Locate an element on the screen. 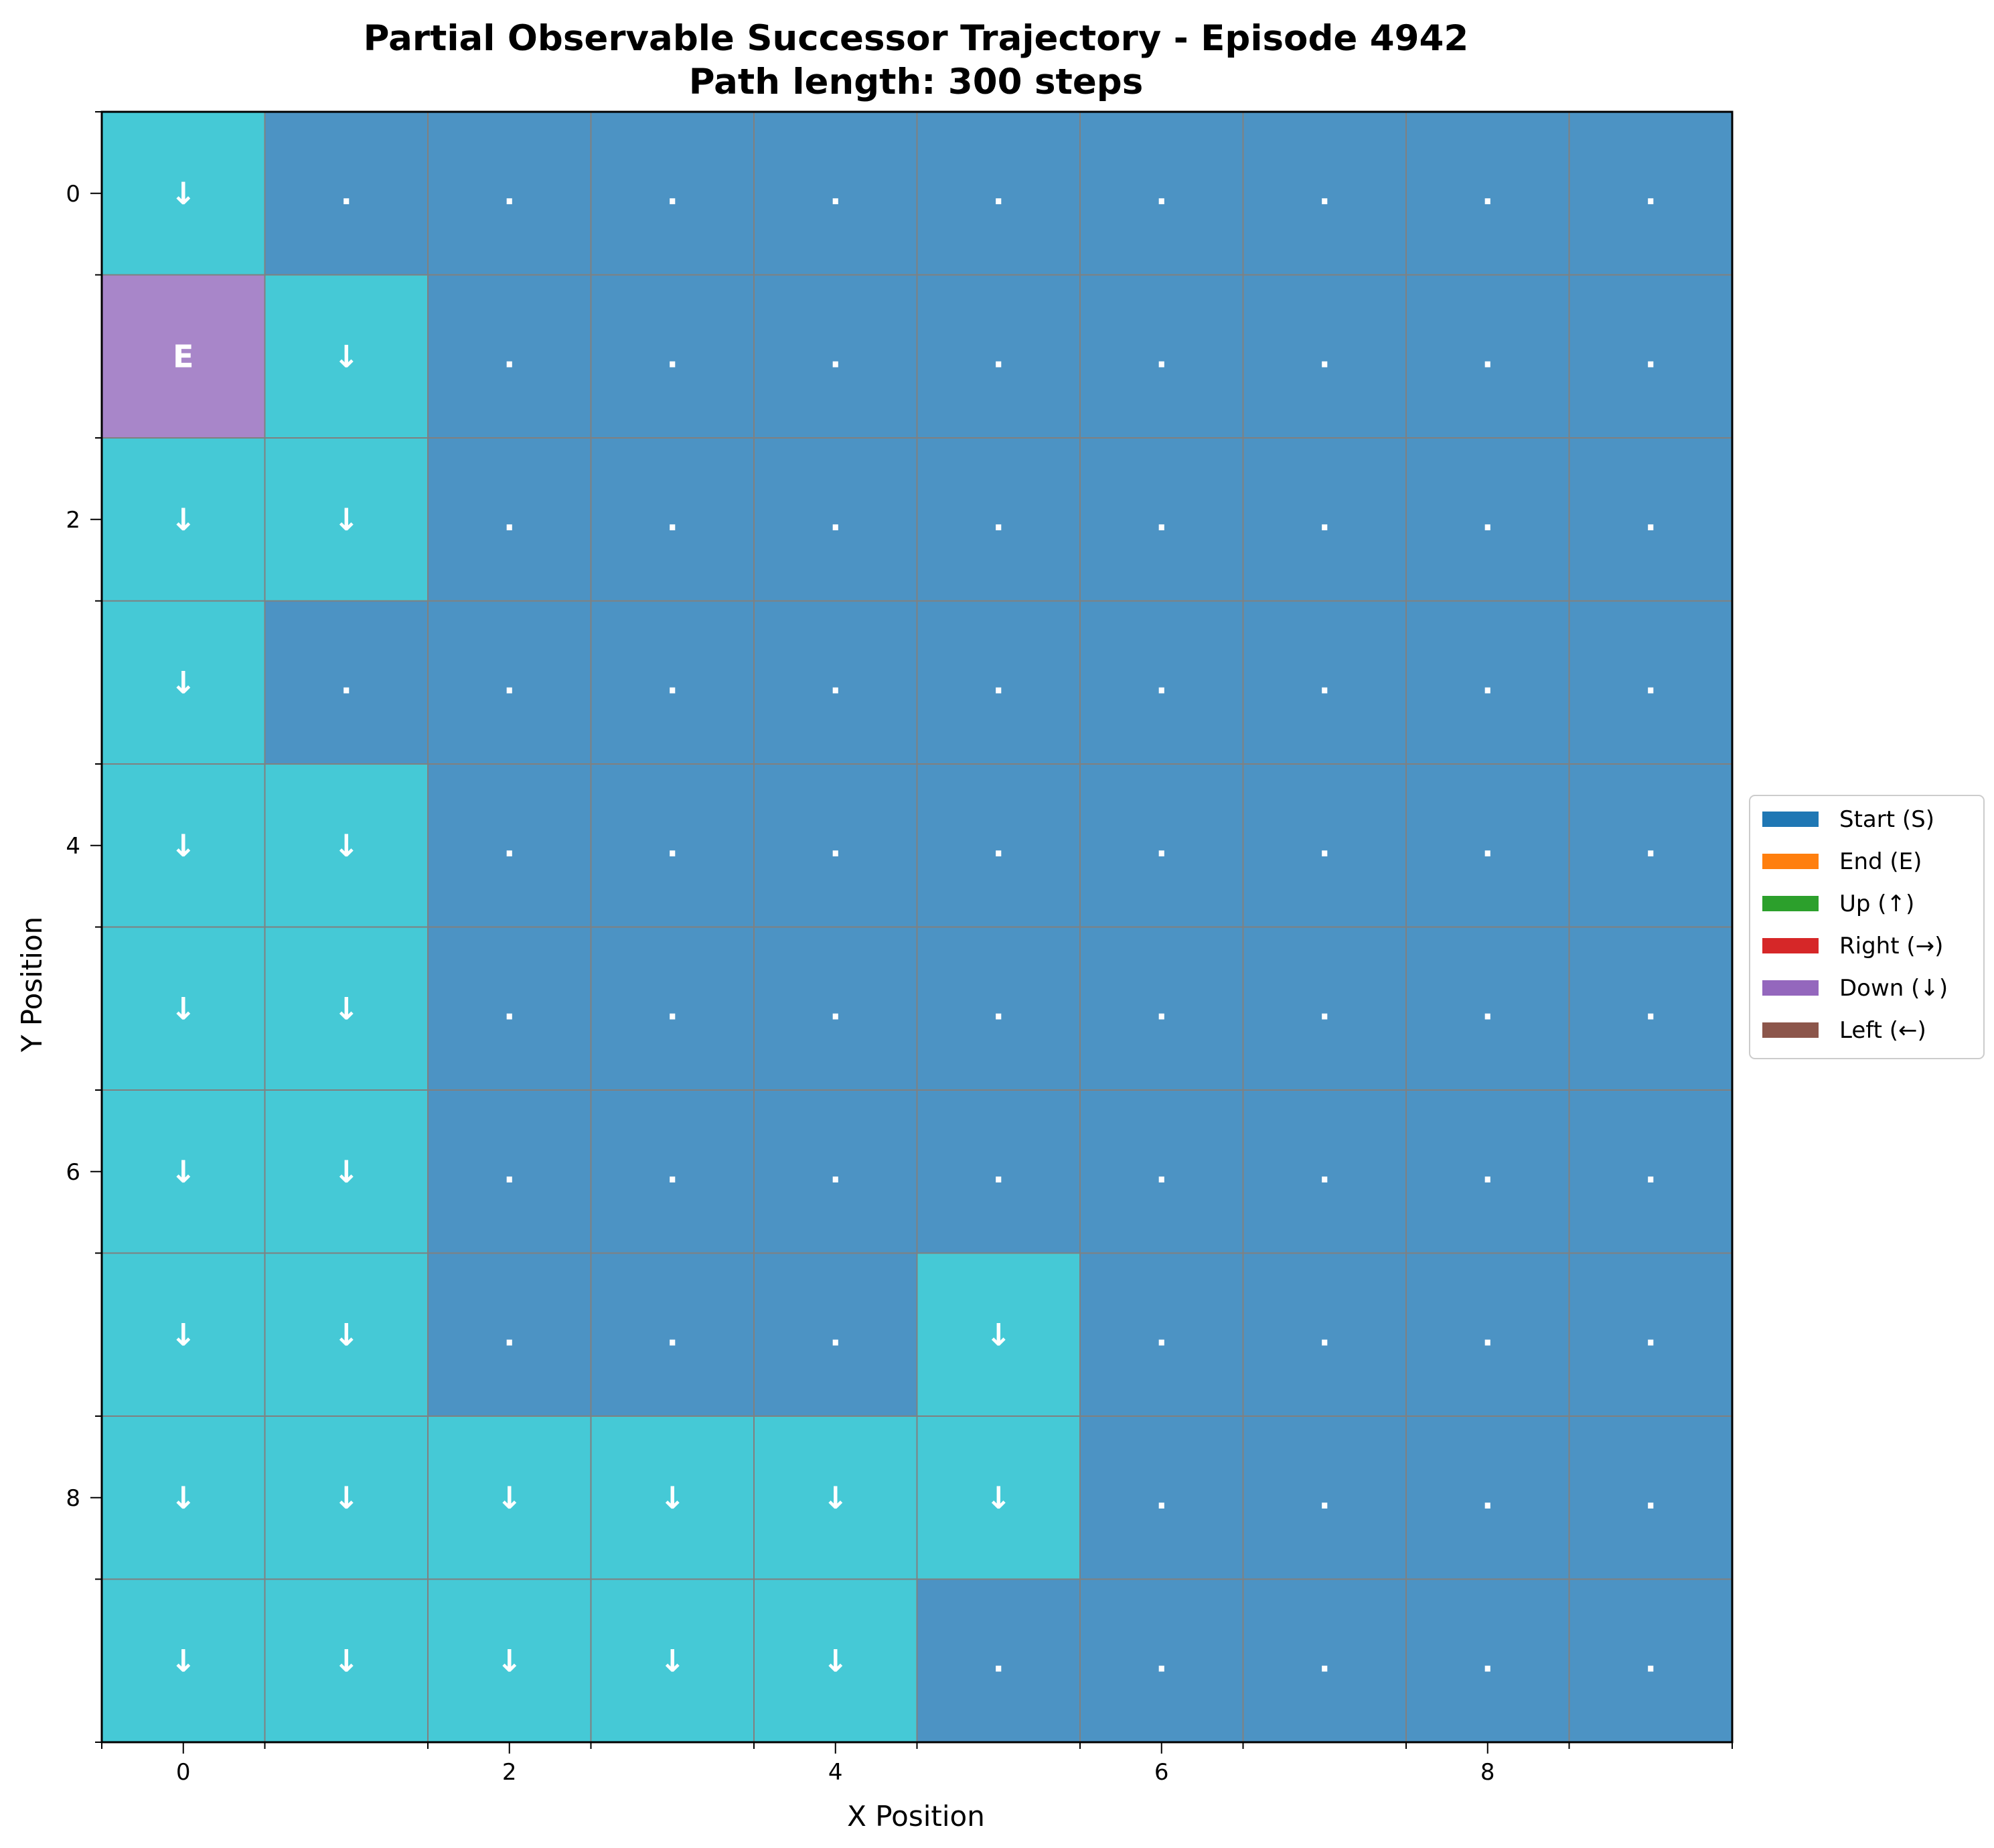  x-axis-label: X Position is located at coordinates (916, 1816).